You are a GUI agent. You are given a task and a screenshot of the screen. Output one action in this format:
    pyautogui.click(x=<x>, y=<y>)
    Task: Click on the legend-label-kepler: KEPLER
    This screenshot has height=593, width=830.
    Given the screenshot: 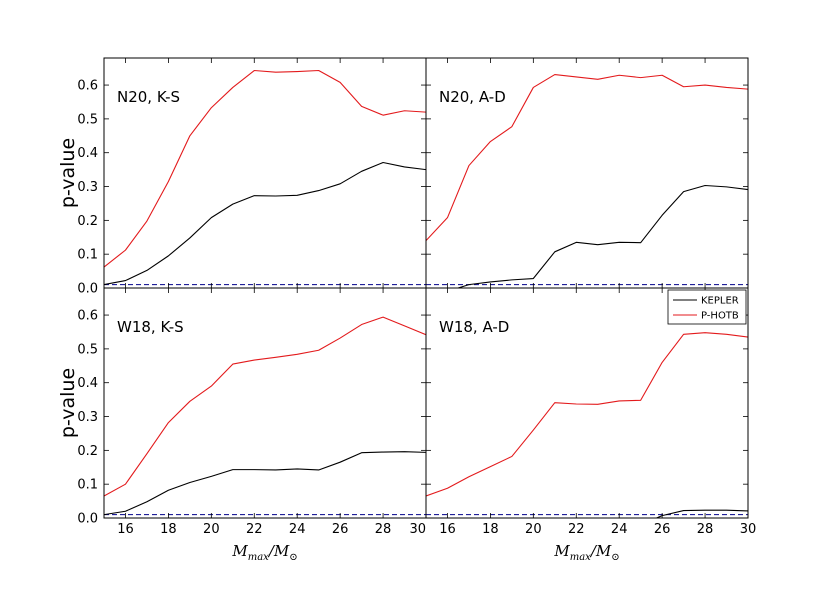 What is the action you would take?
    pyautogui.click(x=720, y=301)
    